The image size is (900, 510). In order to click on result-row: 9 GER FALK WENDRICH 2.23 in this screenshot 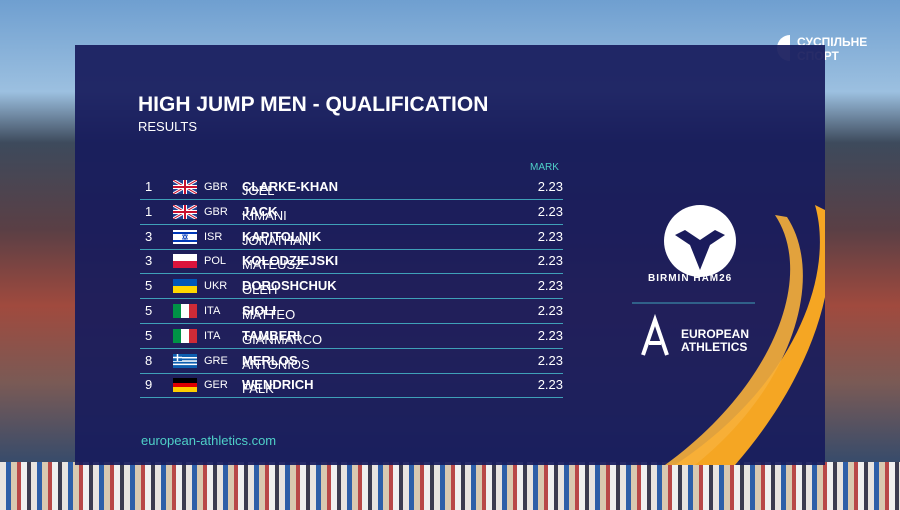, I will do `click(351, 386)`.